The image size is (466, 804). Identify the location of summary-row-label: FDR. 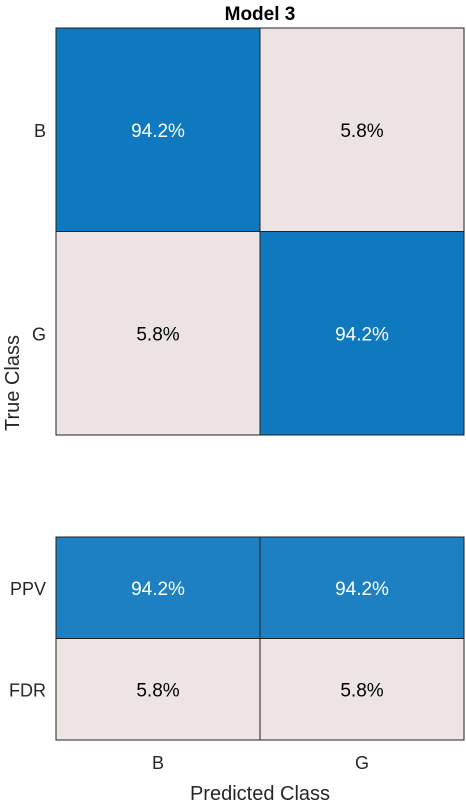
(27, 690).